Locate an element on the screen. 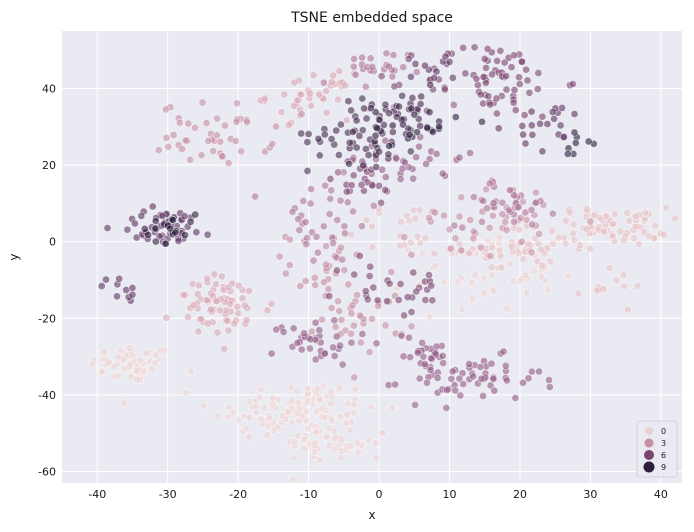 The image size is (694, 532). y-tick-label: 0 is located at coordinates (52, 242).